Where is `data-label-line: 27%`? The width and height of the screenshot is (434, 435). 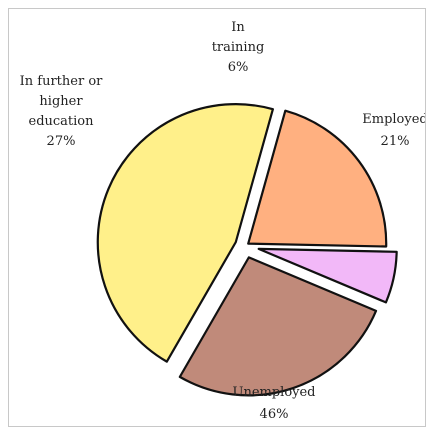
data-label-line: 27% is located at coordinates (61, 141).